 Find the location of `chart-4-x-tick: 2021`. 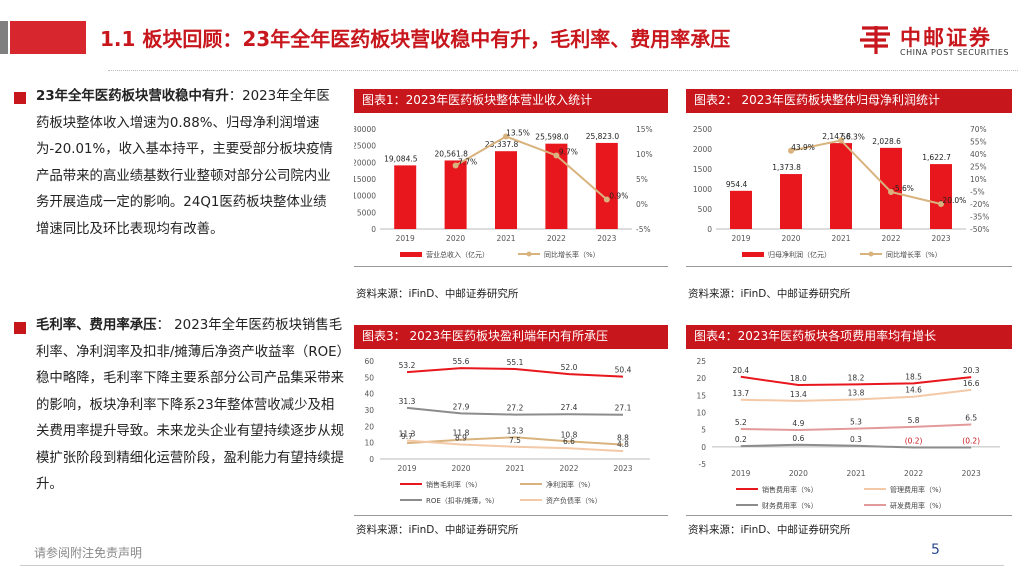

chart-4-x-tick: 2021 is located at coordinates (855, 473).